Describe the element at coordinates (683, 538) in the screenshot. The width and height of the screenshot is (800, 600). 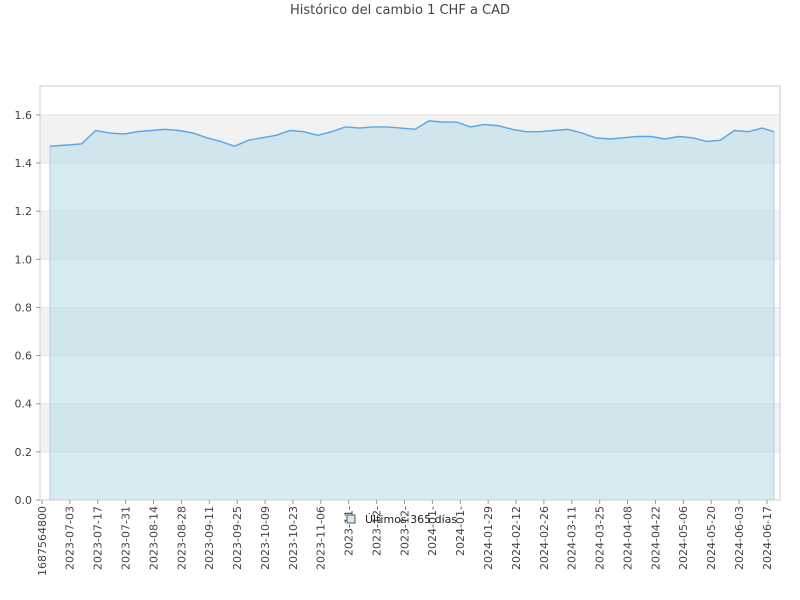
I see `x-tick-label: 2024-05-06` at that location.